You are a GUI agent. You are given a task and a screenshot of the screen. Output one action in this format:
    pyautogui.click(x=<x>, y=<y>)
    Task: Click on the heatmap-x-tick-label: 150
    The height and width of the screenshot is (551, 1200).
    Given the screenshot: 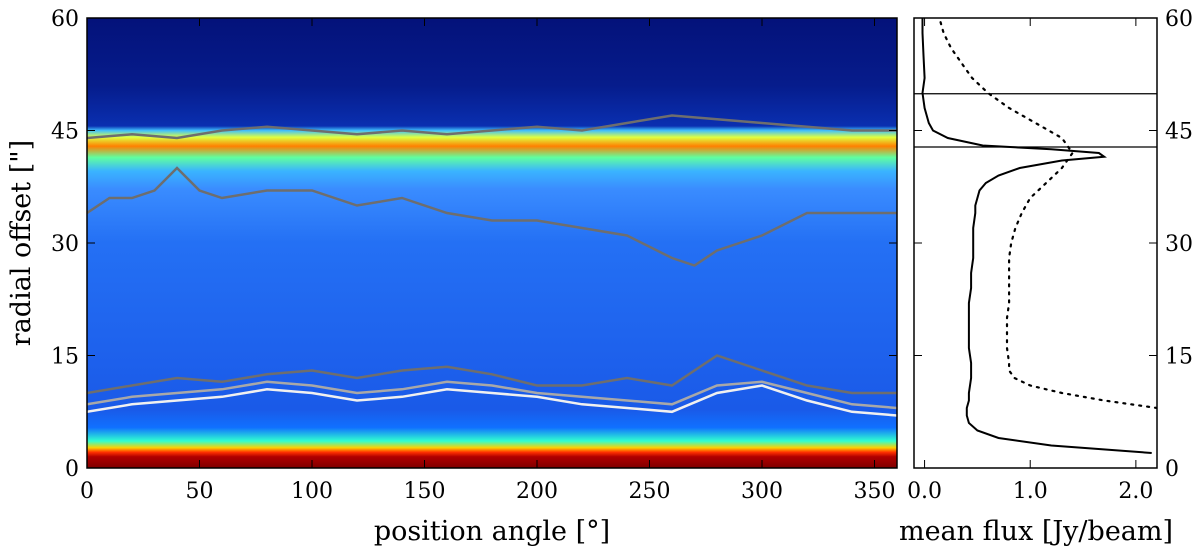 What is the action you would take?
    pyautogui.click(x=425, y=491)
    